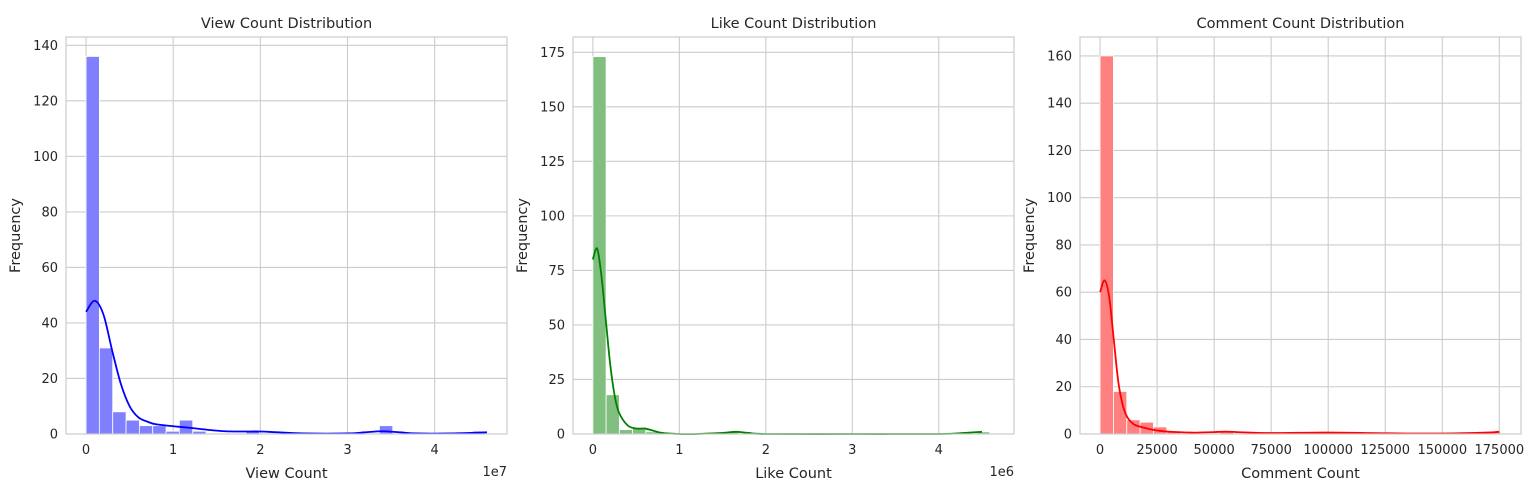  What do you see at coordinates (286, 24) in the screenshot?
I see `chart-title: View Count Distribution` at bounding box center [286, 24].